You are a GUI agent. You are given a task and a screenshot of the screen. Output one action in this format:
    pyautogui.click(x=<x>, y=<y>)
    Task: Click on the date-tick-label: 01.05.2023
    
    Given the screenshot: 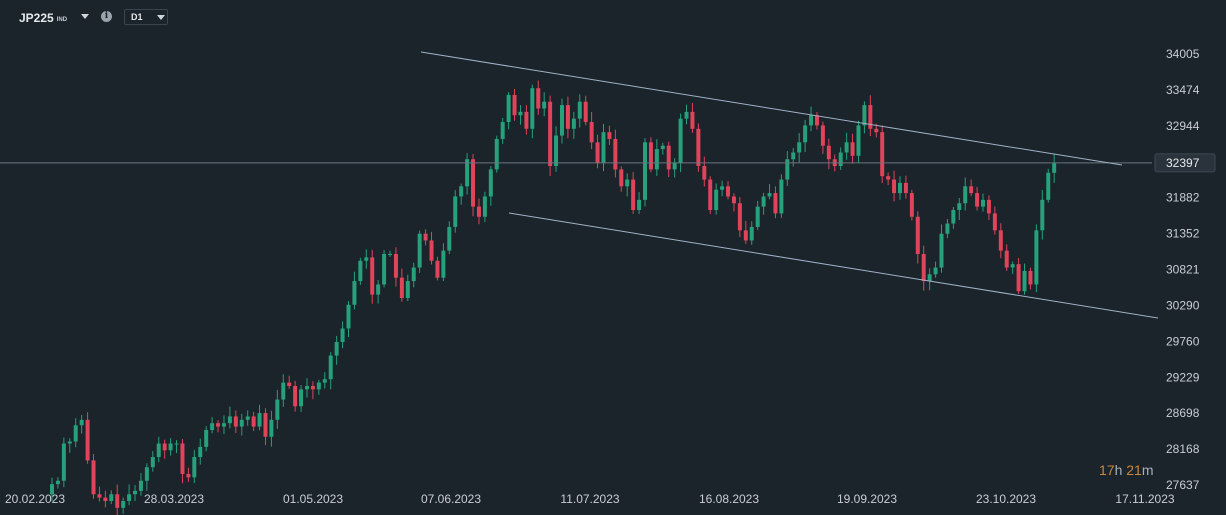 What is the action you would take?
    pyautogui.click(x=313, y=499)
    